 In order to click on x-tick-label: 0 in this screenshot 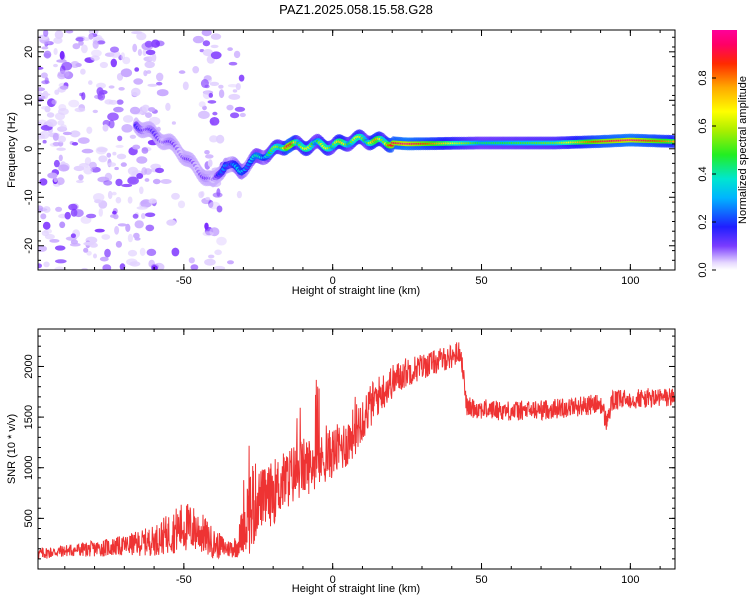, I will do `click(333, 580)`.